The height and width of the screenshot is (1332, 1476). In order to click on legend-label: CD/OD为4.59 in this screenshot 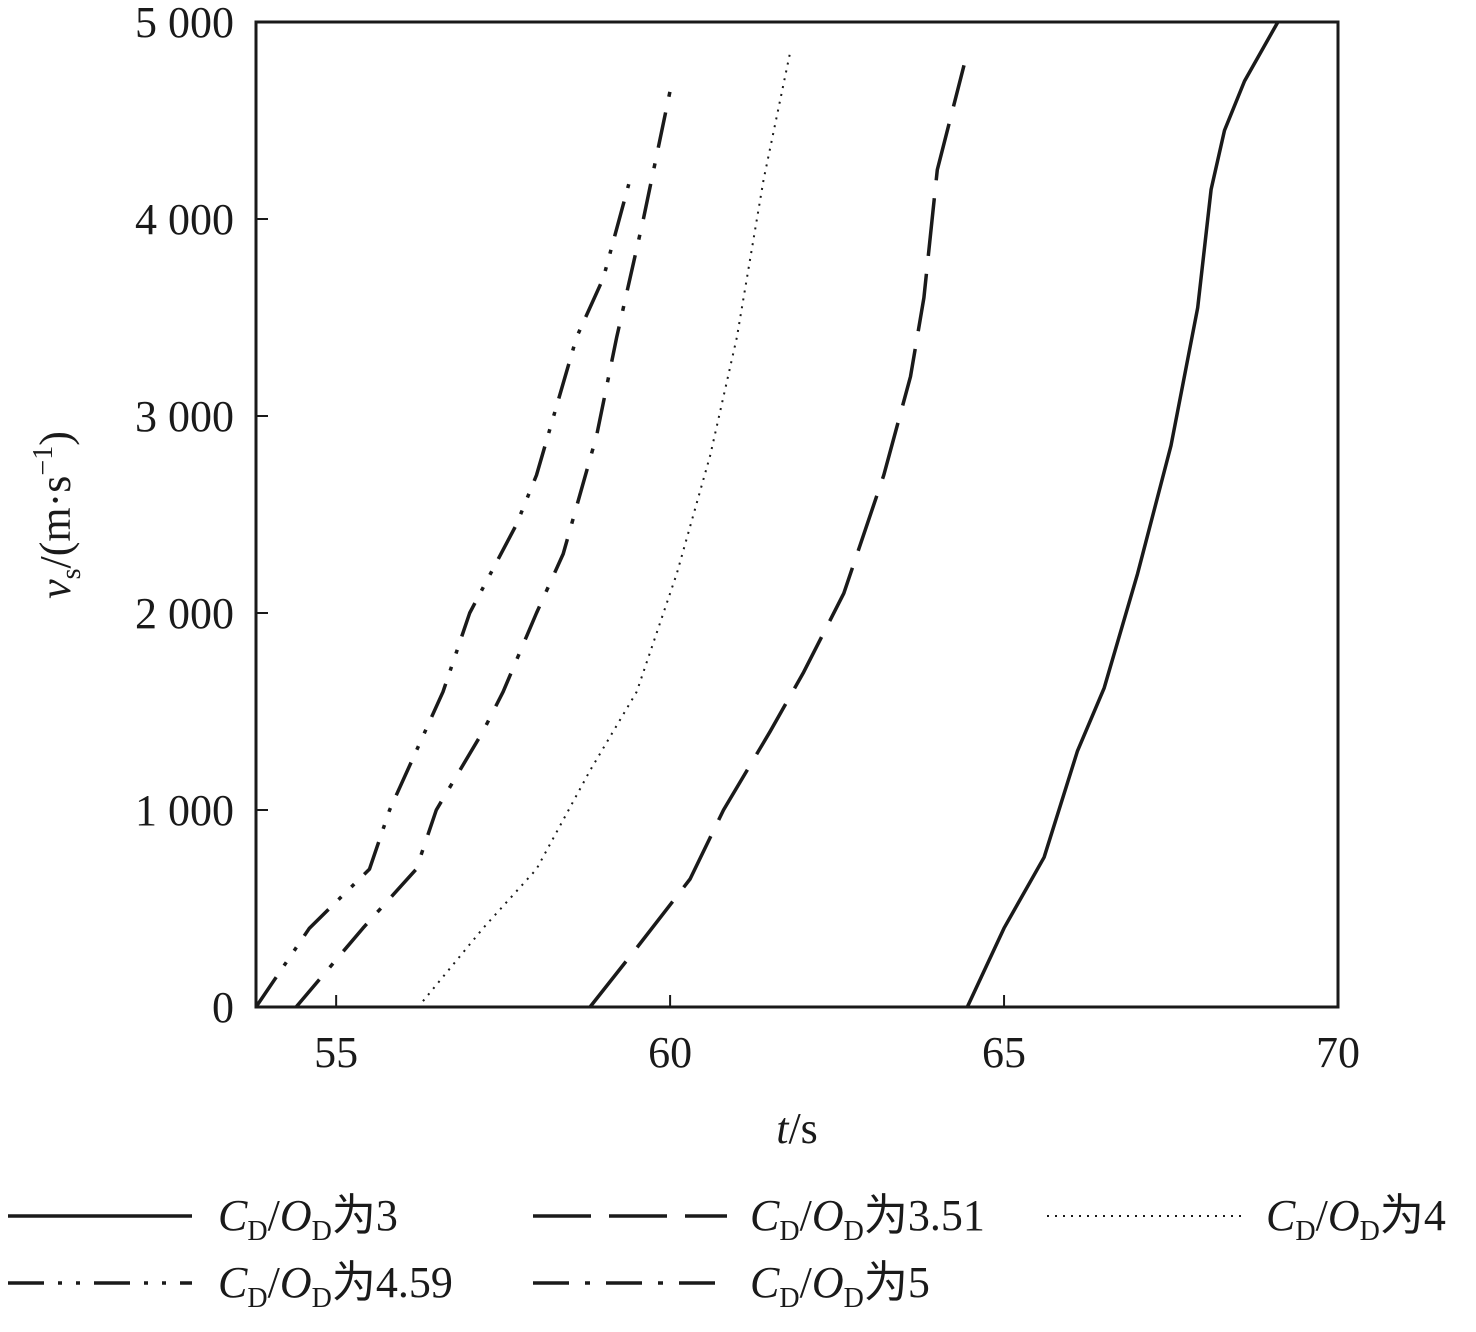, I will do `click(335, 1286)`.